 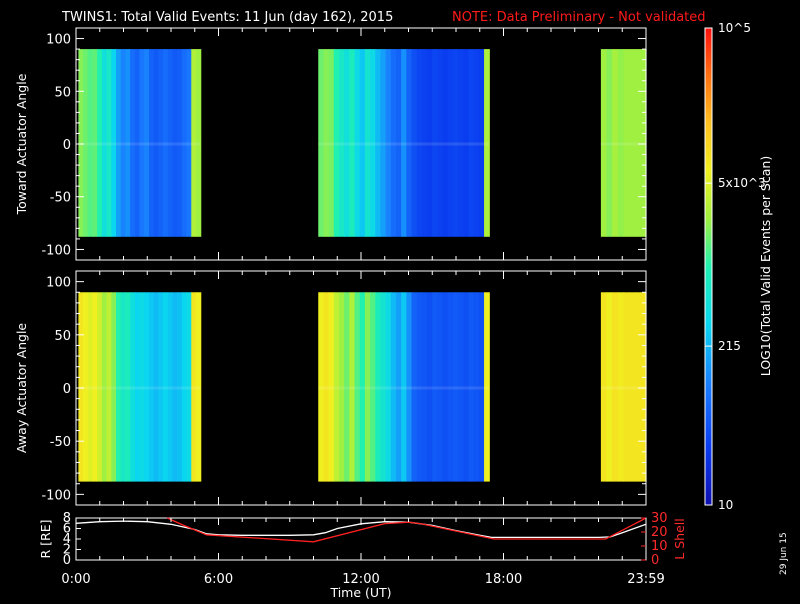 What do you see at coordinates (218, 579) in the screenshot?
I see `time-tick-label: 6:00` at bounding box center [218, 579].